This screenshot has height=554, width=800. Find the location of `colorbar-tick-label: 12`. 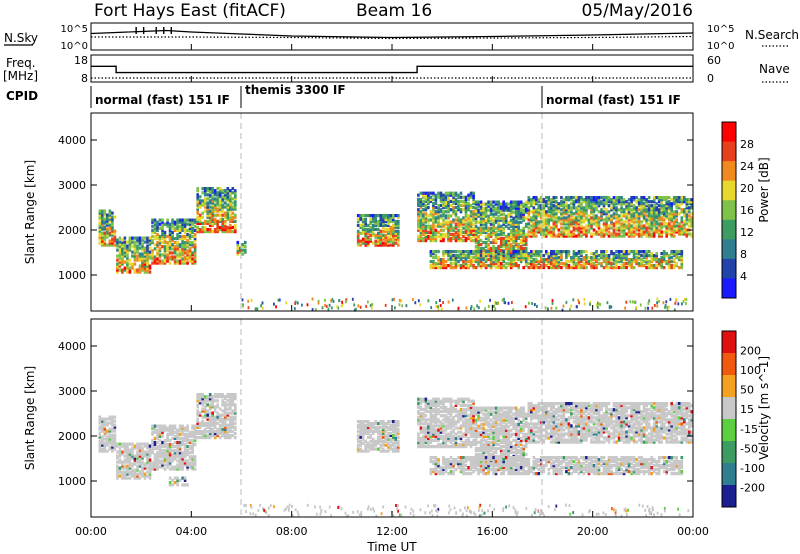

colorbar-tick-label: 12 is located at coordinates (747, 232).